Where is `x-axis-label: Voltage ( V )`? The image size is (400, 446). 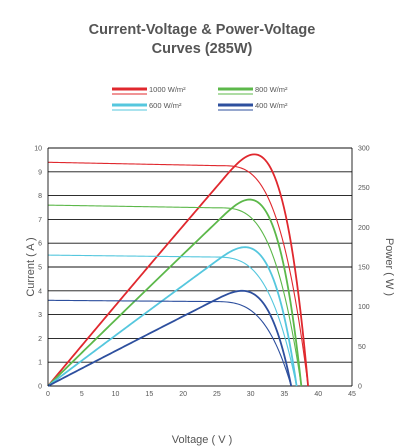 x-axis-label: Voltage ( V ) is located at coordinates (202, 440).